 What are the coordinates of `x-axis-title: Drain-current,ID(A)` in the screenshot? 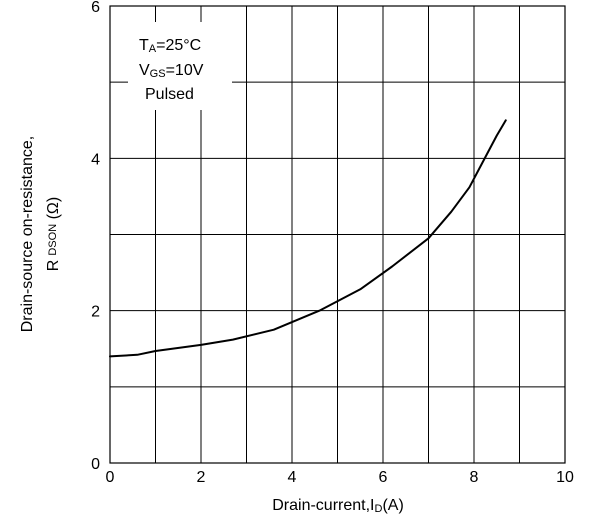 It's located at (338, 506).